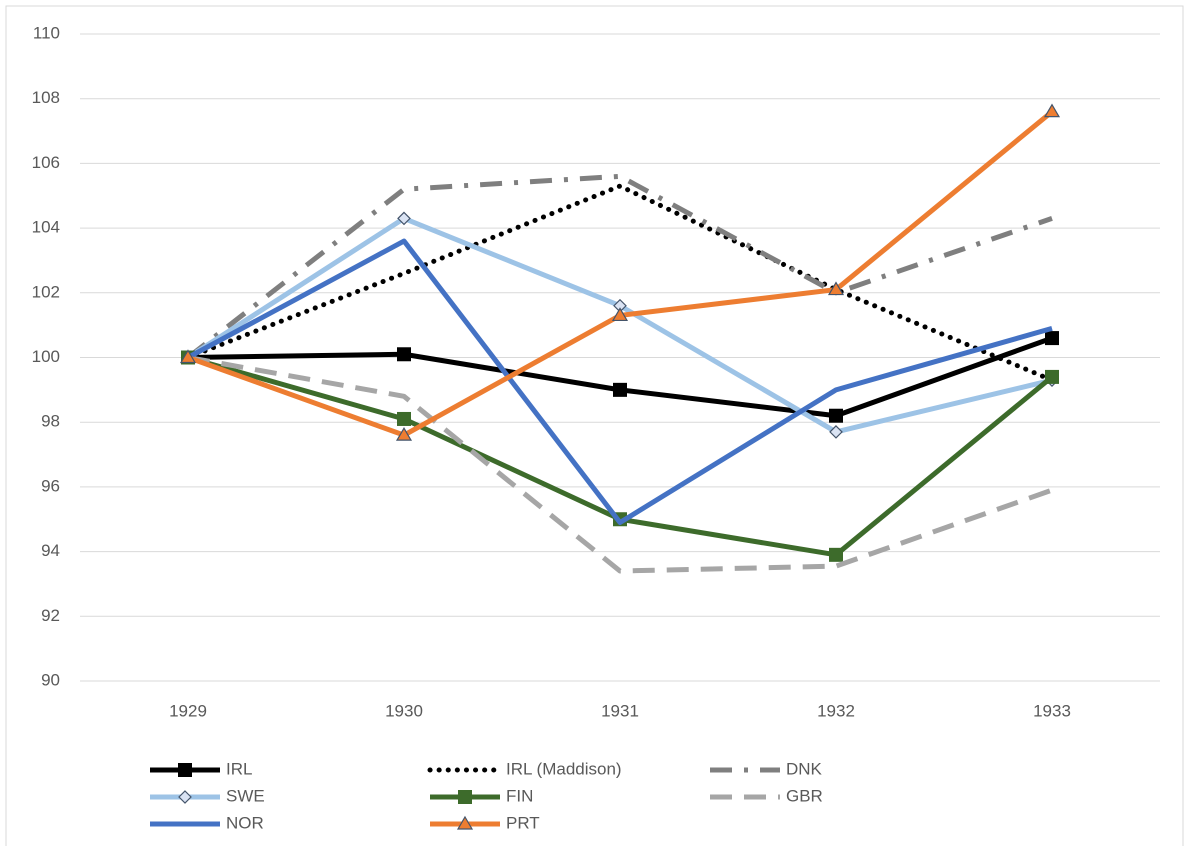  Describe the element at coordinates (523, 822) in the screenshot. I see `legend-label: PRT` at that location.